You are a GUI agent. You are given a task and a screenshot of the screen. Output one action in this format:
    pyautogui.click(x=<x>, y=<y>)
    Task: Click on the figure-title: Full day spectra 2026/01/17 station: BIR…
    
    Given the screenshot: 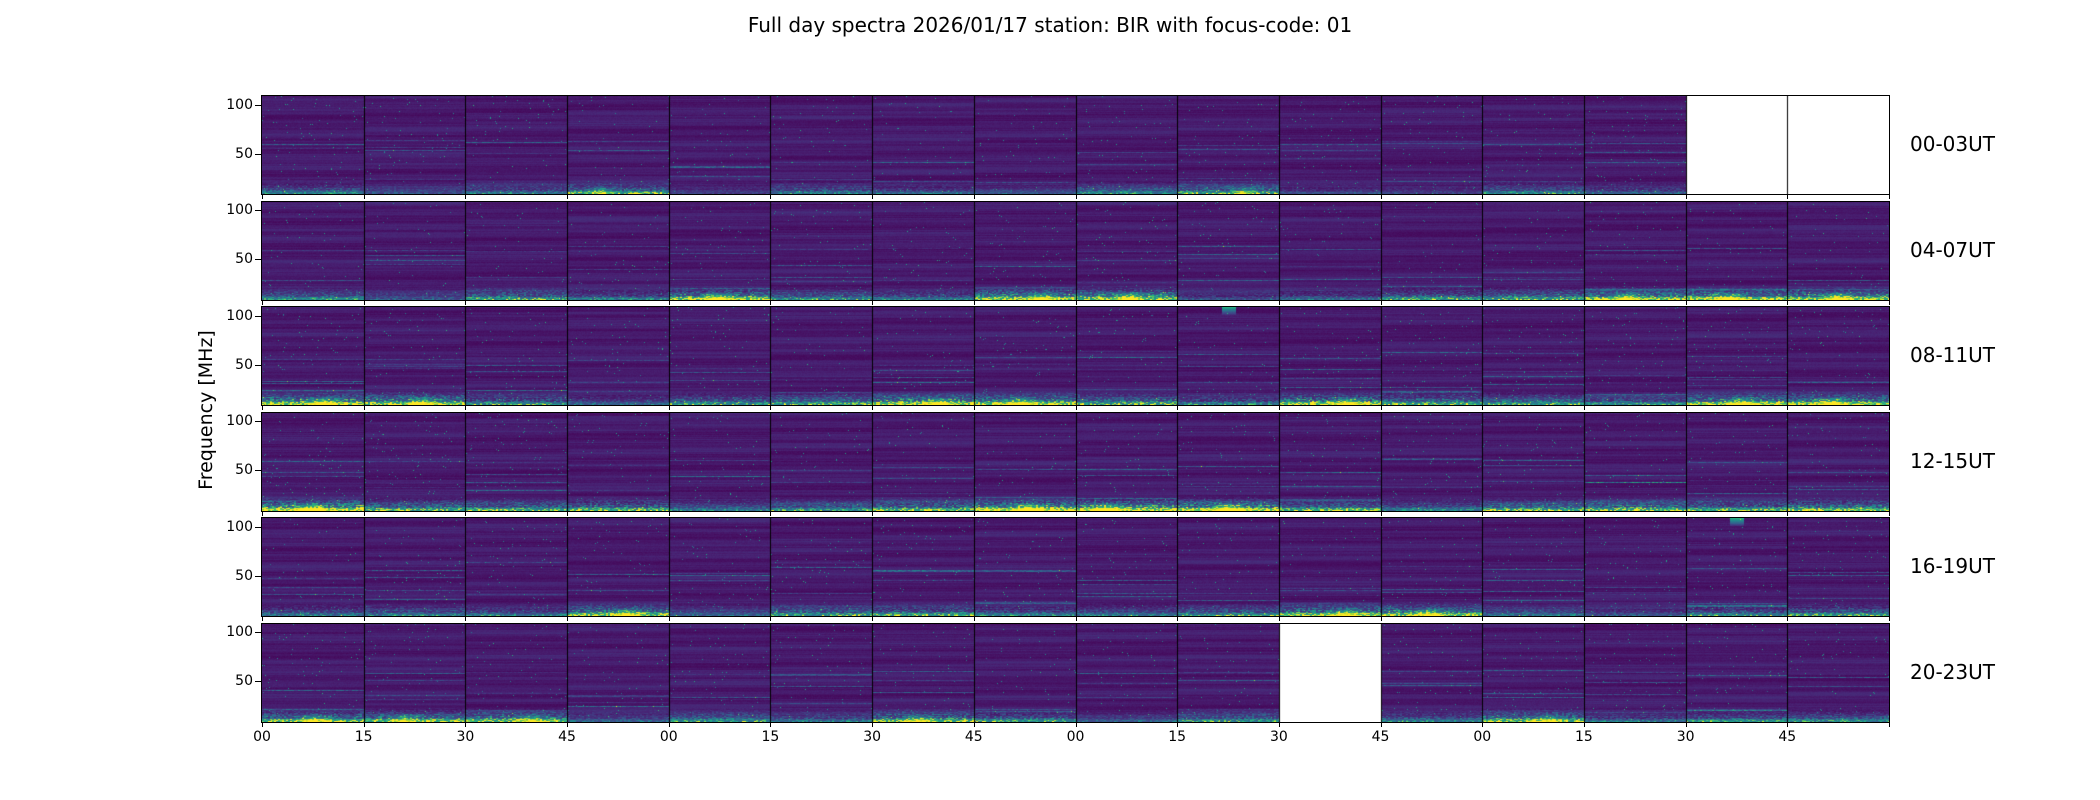 What is the action you would take?
    pyautogui.click(x=1050, y=25)
    